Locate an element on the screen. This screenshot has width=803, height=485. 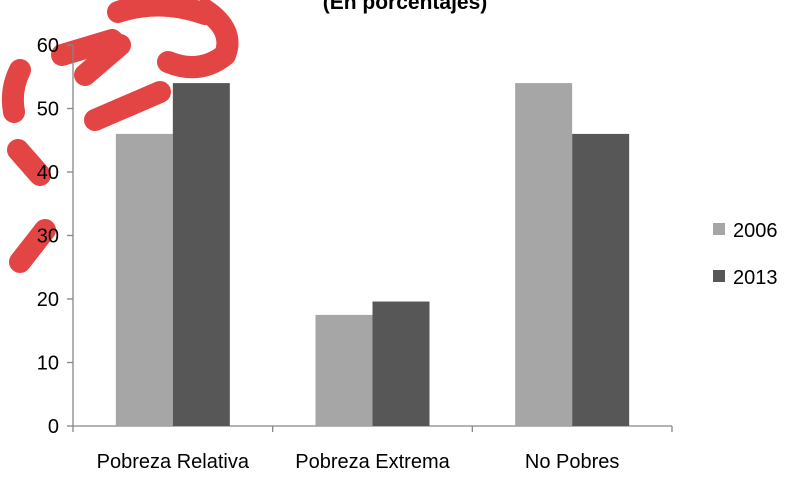
legend-label-2006: 2006 is located at coordinates (755, 231).